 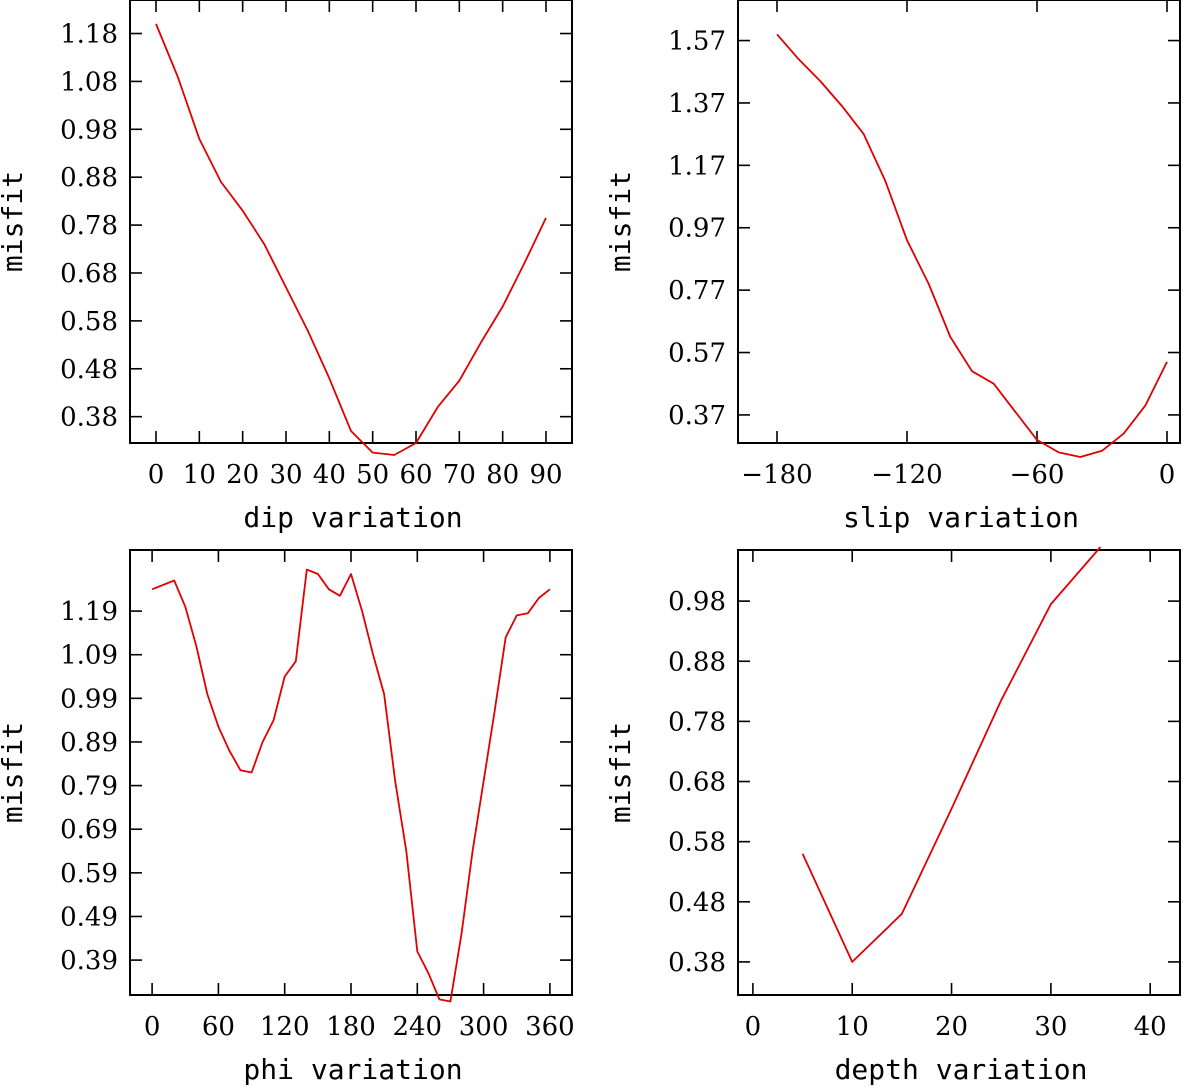 What do you see at coordinates (484, 1027) in the screenshot?
I see `x-tick-label: 300` at bounding box center [484, 1027].